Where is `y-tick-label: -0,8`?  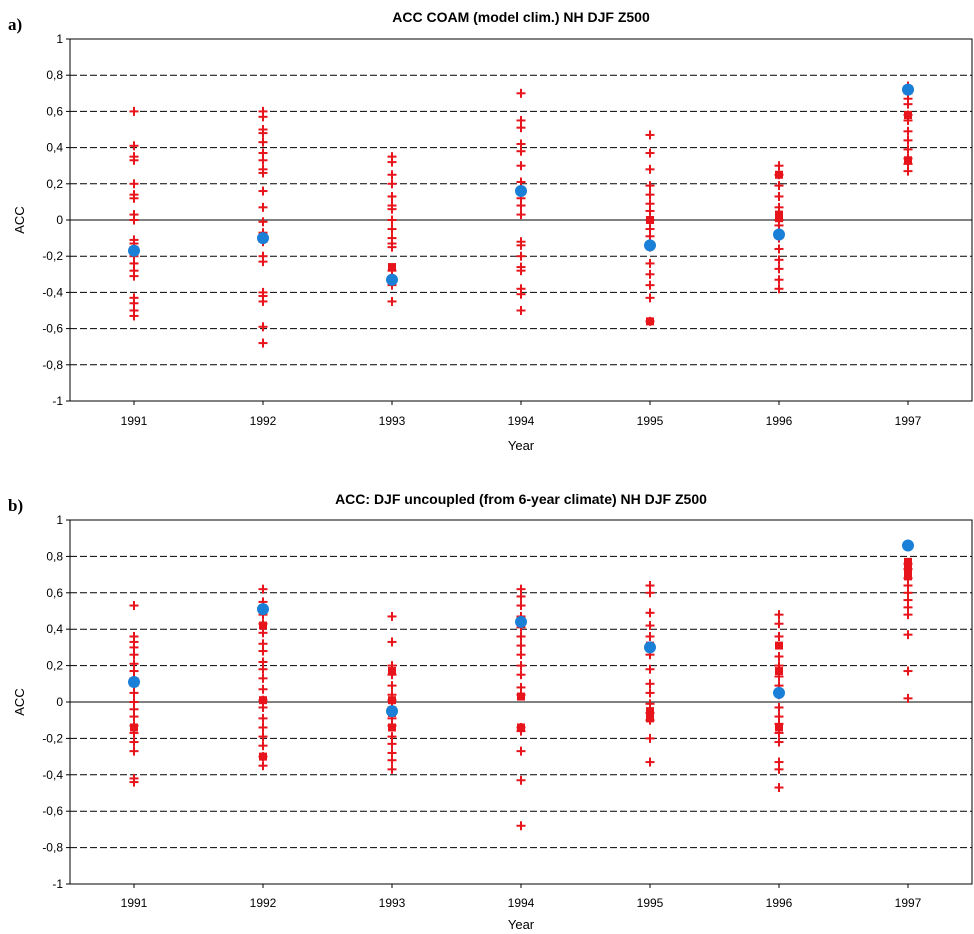 y-tick-label: -0,8 is located at coordinates (52, 365).